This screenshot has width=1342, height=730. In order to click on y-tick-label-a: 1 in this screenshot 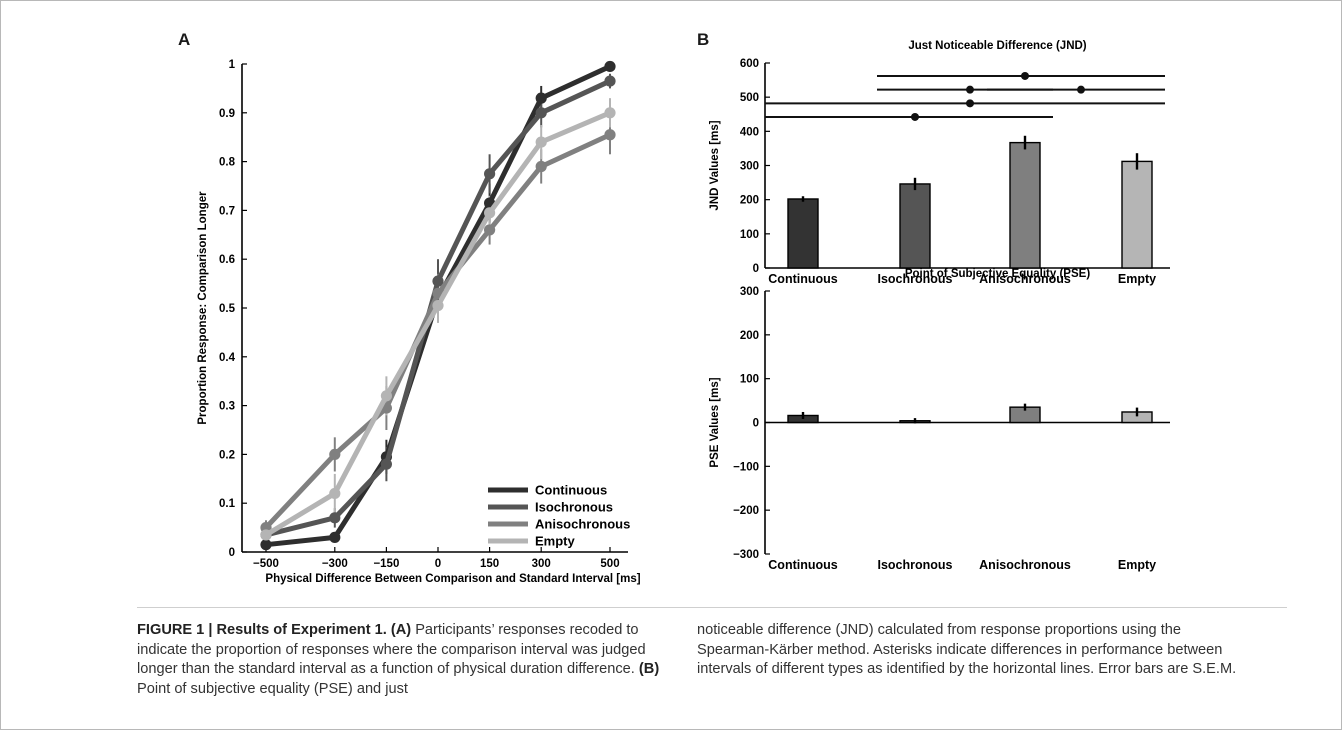, I will do `click(232, 65)`.